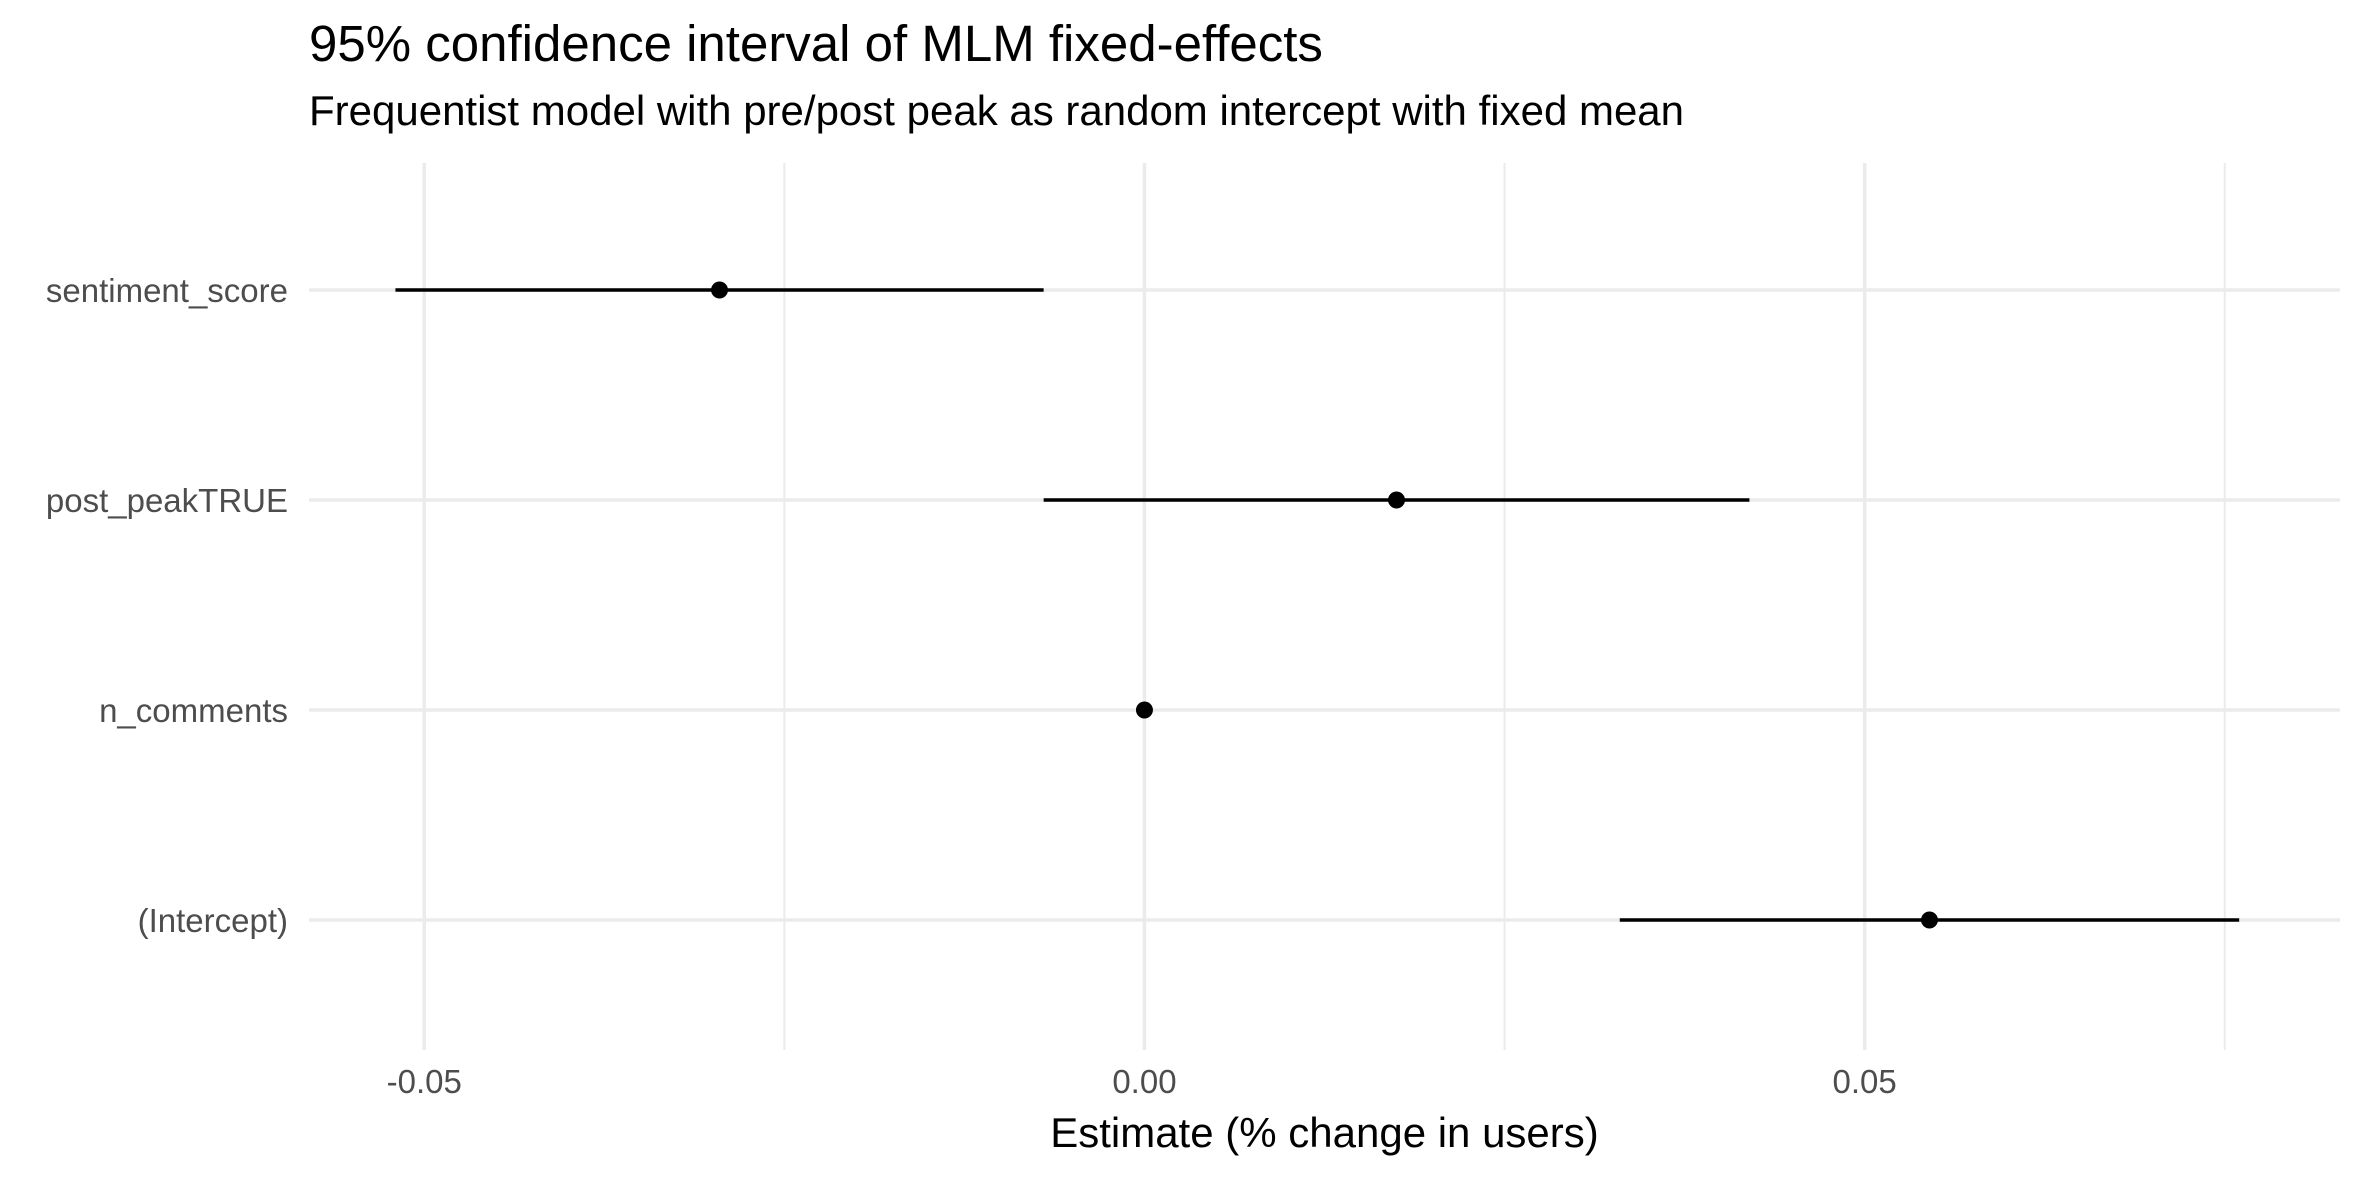  I want to click on x-axis-title: Estimate (% change in users), so click(1324, 1132).